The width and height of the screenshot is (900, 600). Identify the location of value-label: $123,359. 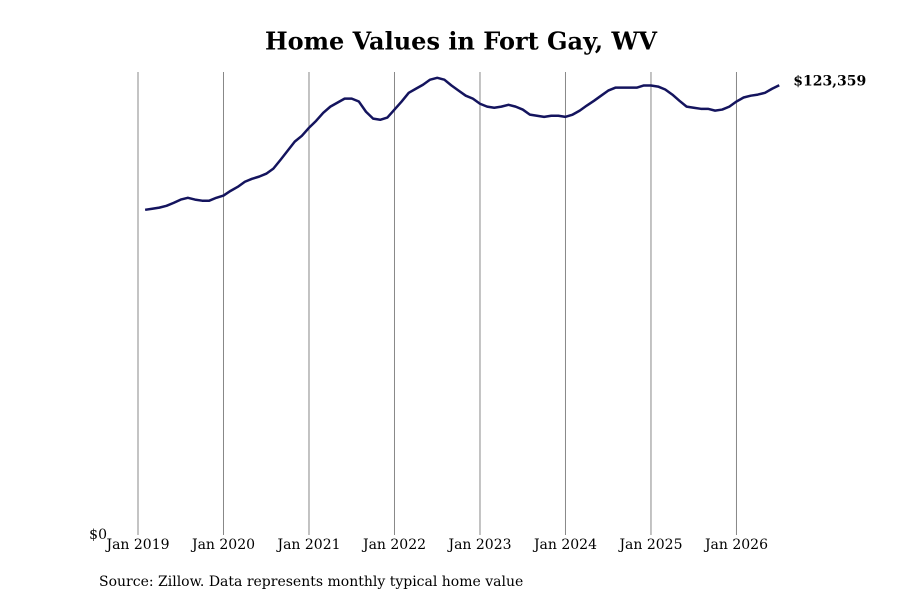
(829, 81).